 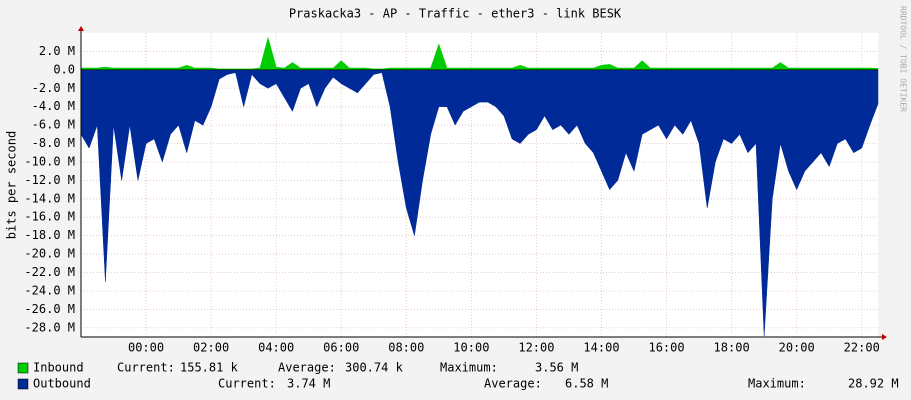 What do you see at coordinates (12, 185) in the screenshot?
I see `y-axis-label: bits per second` at bounding box center [12, 185].